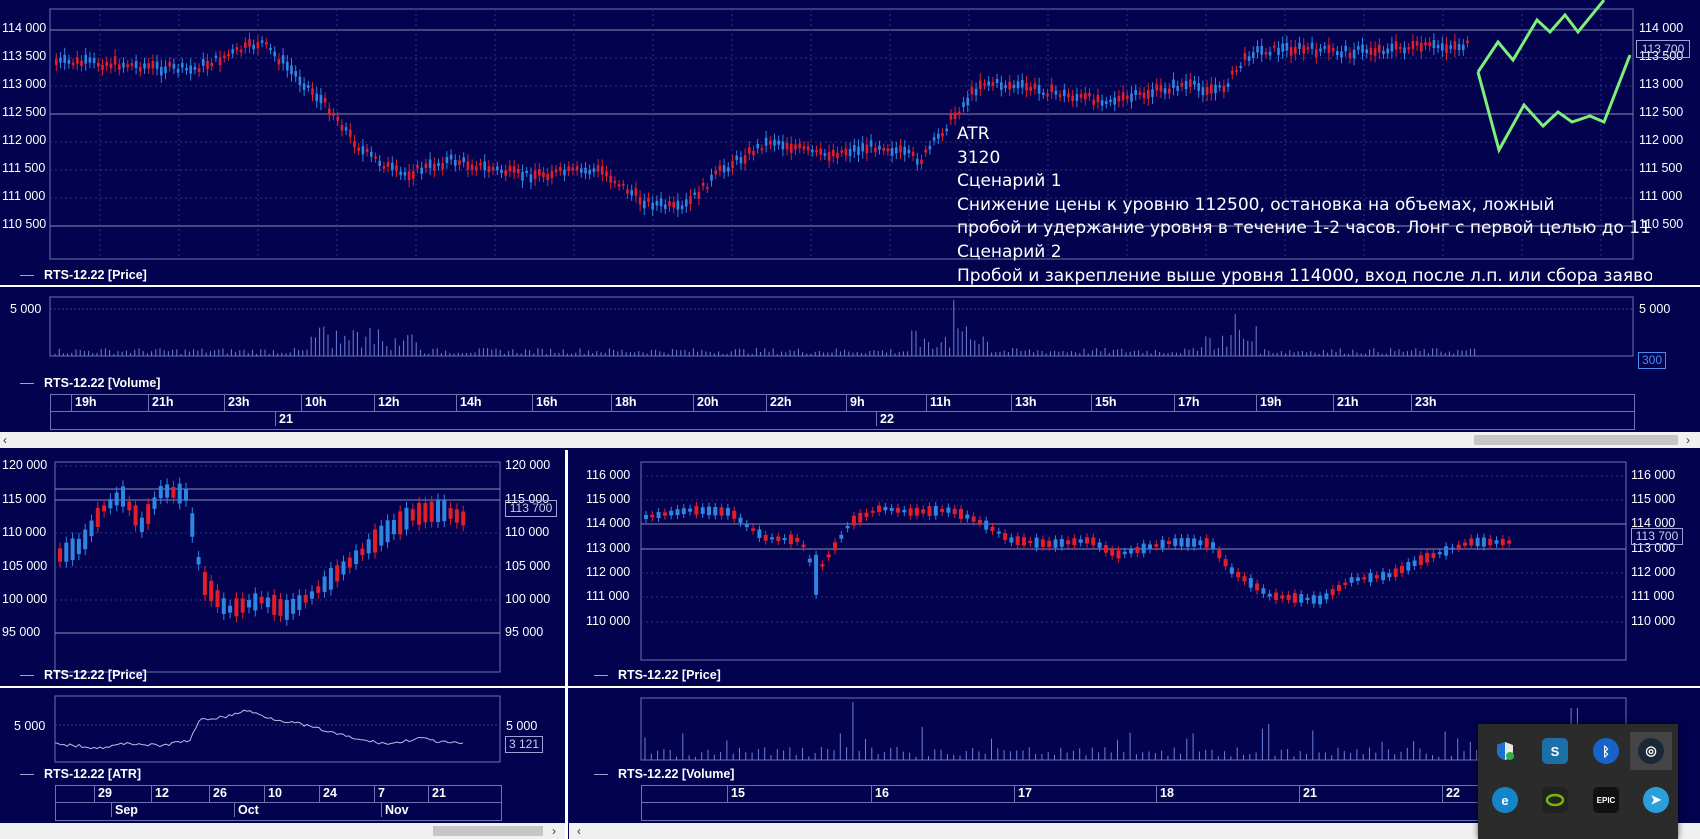 The image size is (1700, 839). Describe the element at coordinates (282, 568) in the screenshot. I see `bl-price-chart` at that location.